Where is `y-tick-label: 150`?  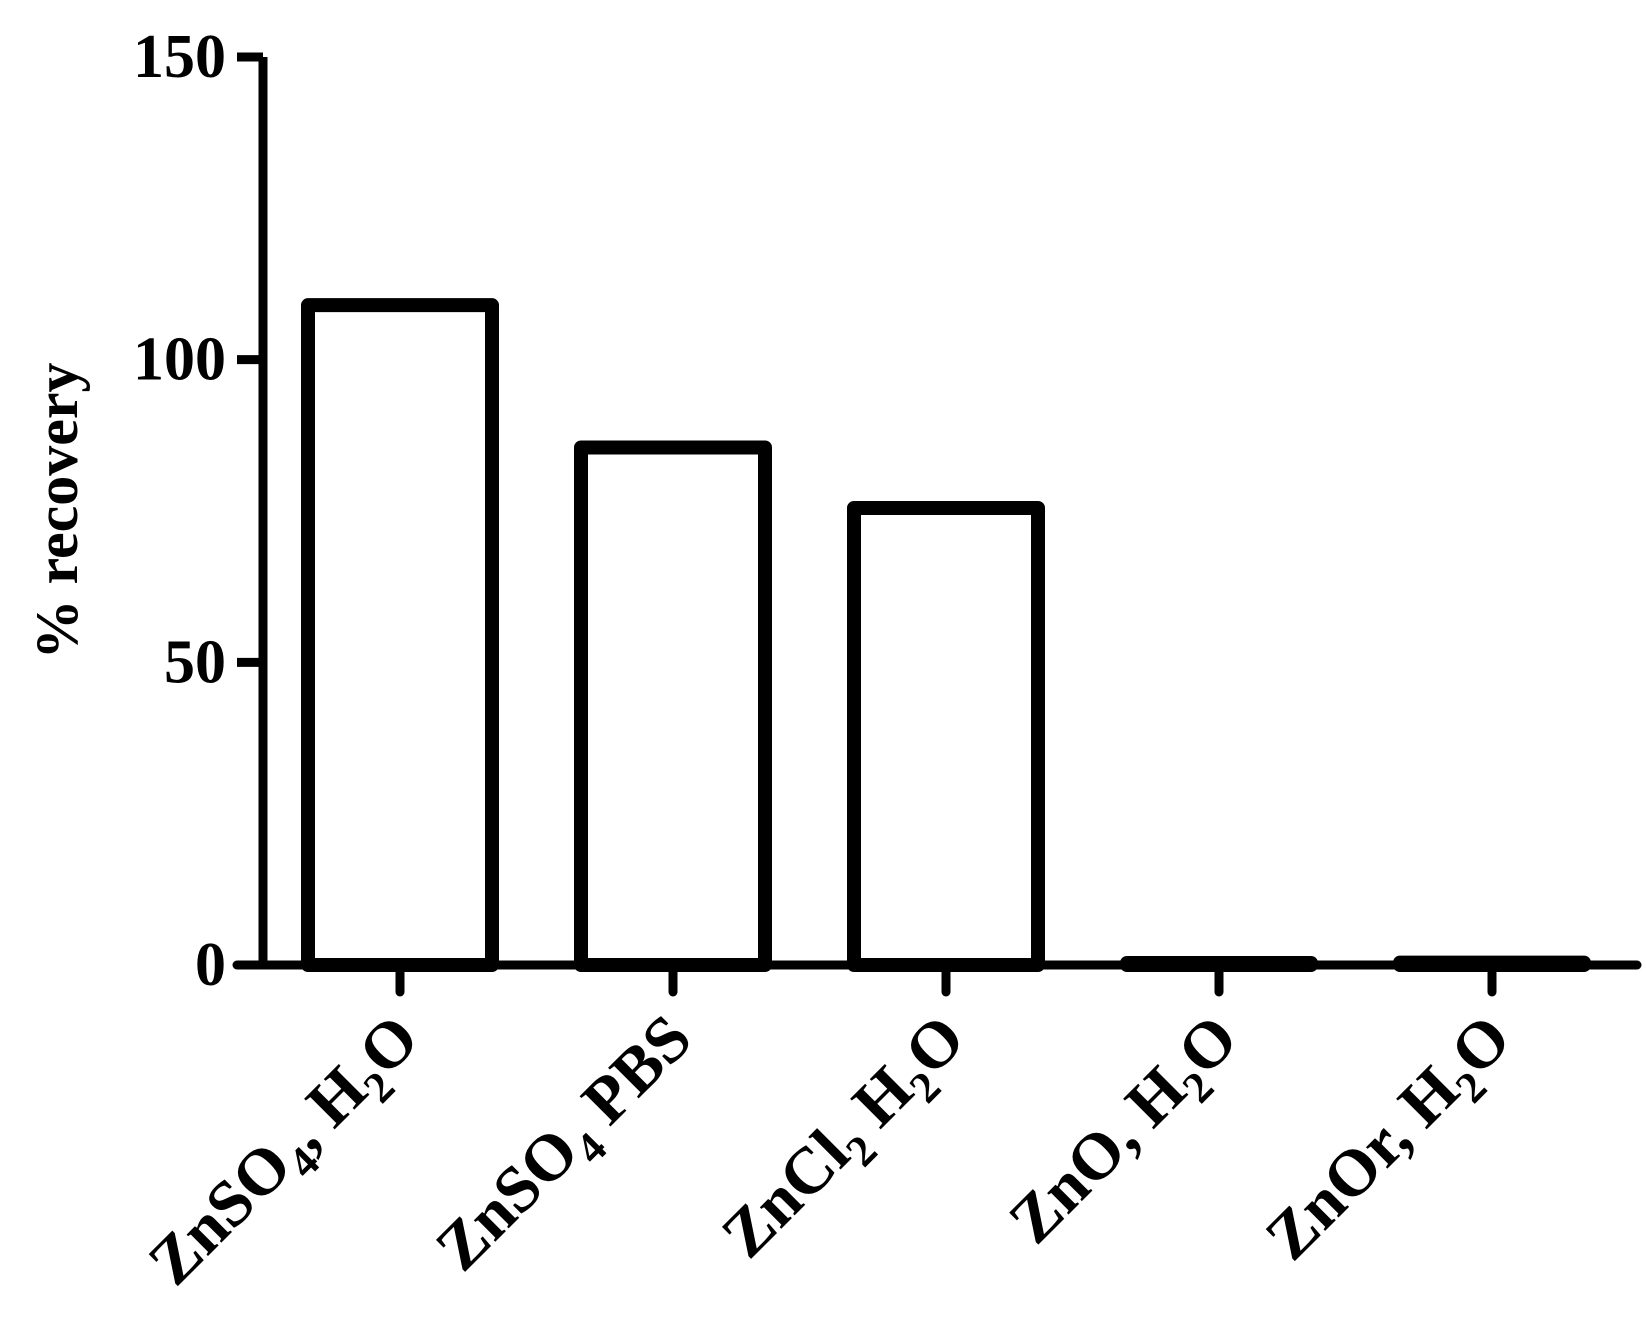
y-tick-label: 150 is located at coordinates (179, 57).